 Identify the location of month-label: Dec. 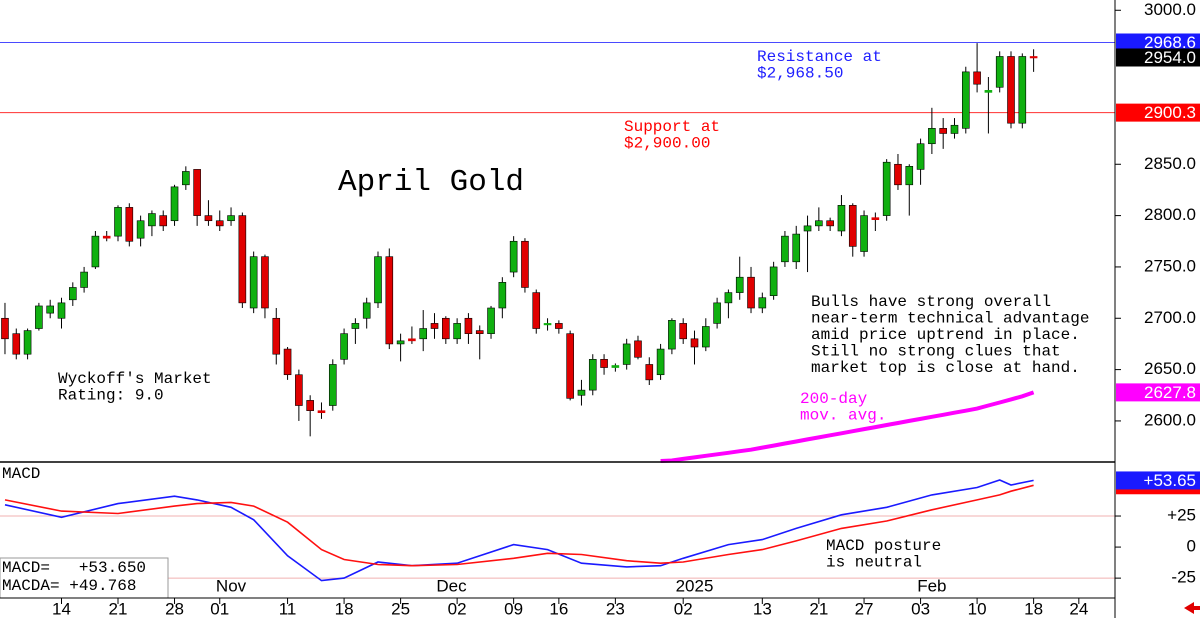
(451, 585).